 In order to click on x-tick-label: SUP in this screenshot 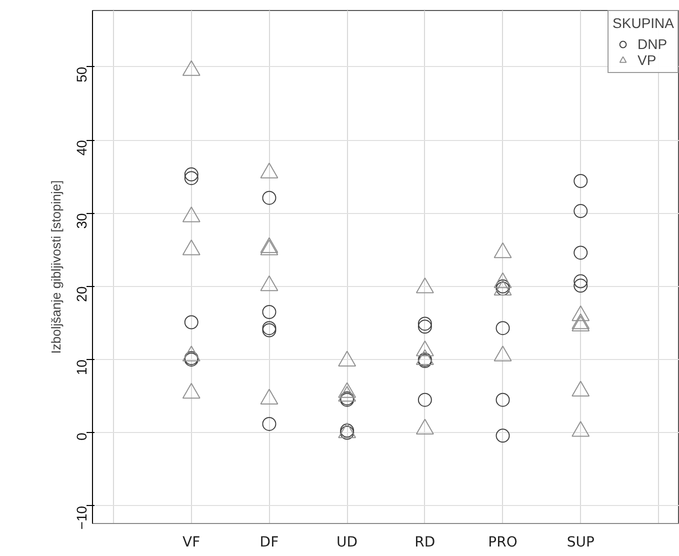, I will do `click(580, 542)`.